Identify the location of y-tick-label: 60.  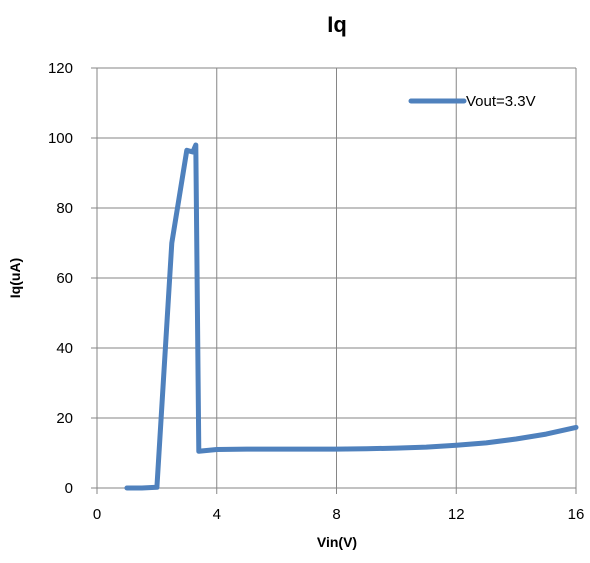
(64, 278).